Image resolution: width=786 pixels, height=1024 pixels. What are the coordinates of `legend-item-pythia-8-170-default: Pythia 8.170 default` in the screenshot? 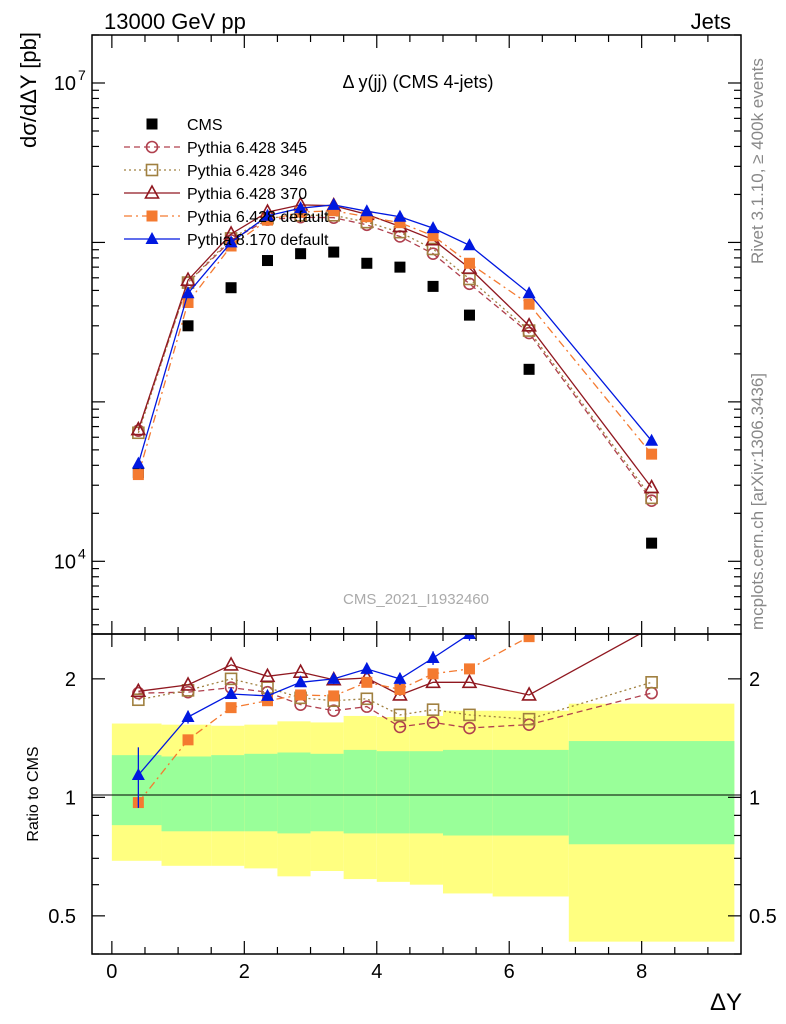 It's located at (226, 240).